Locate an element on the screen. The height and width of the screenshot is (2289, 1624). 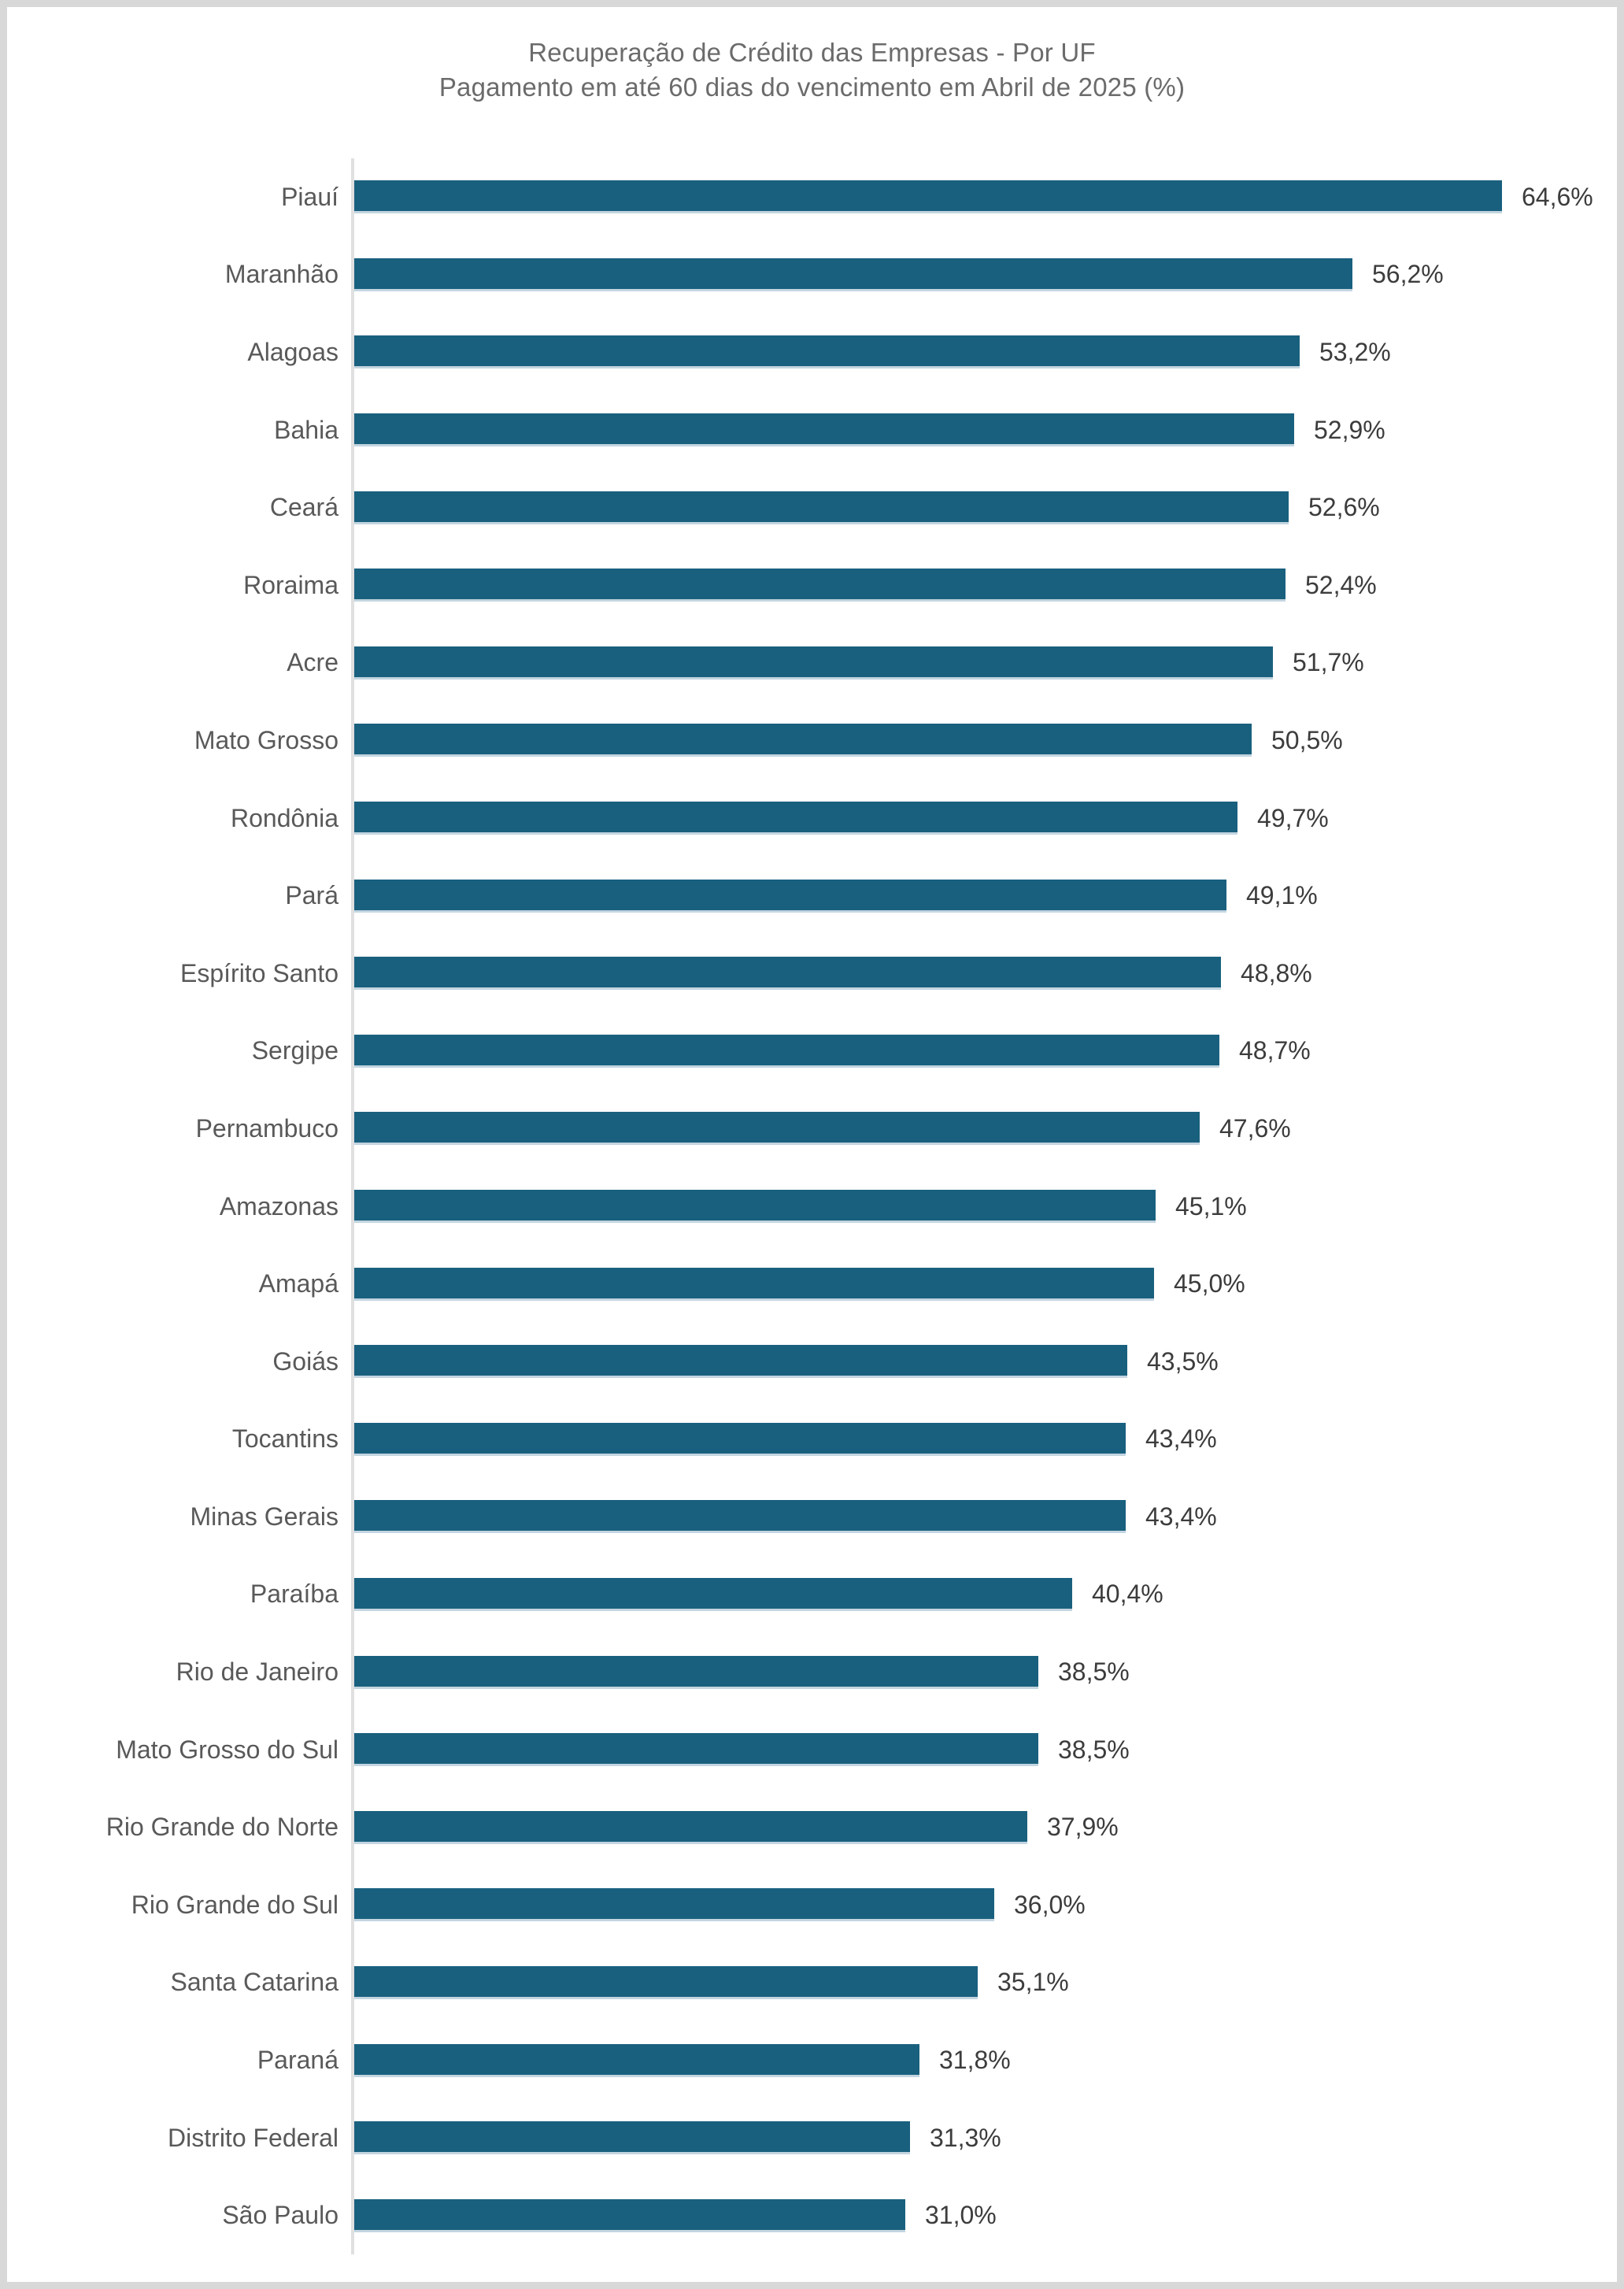
chart-row: Espírito Santo 48,8% is located at coordinates (812, 973).